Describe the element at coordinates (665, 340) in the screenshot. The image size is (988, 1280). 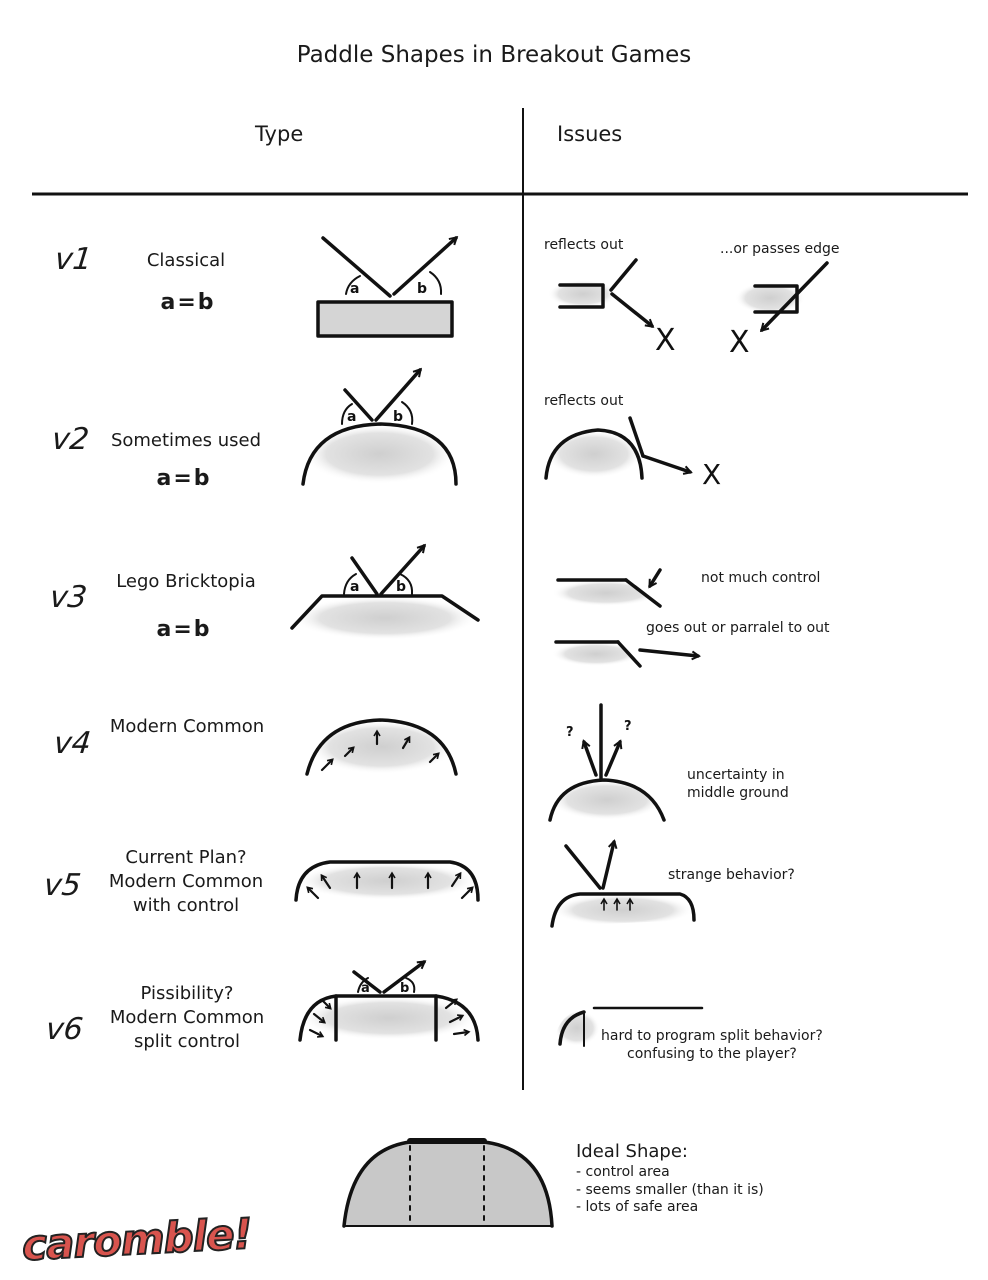
I see `v1-miss-mark-1: X` at that location.